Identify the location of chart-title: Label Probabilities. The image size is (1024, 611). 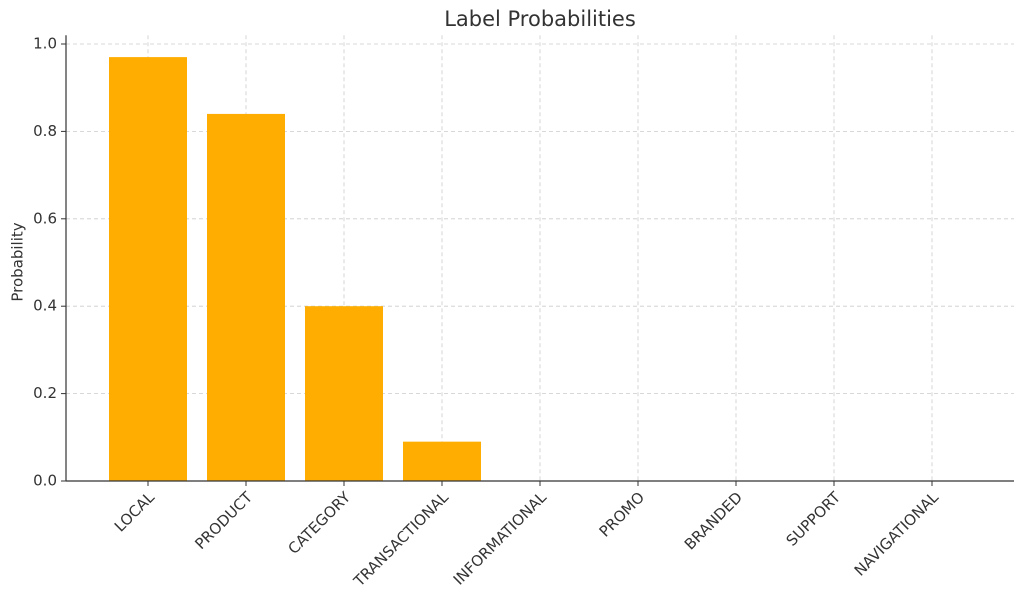
(540, 19).